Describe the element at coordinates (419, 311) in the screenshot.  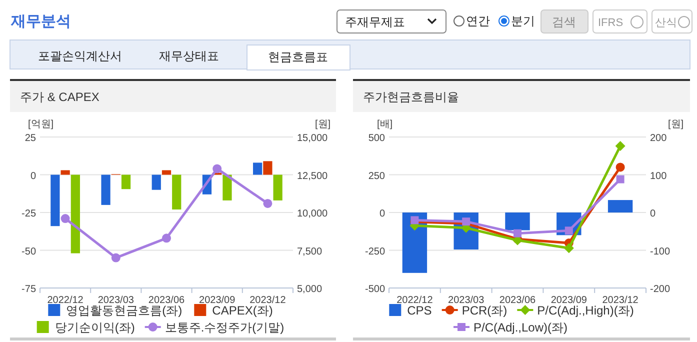
I see `legend-label: CPS` at that location.